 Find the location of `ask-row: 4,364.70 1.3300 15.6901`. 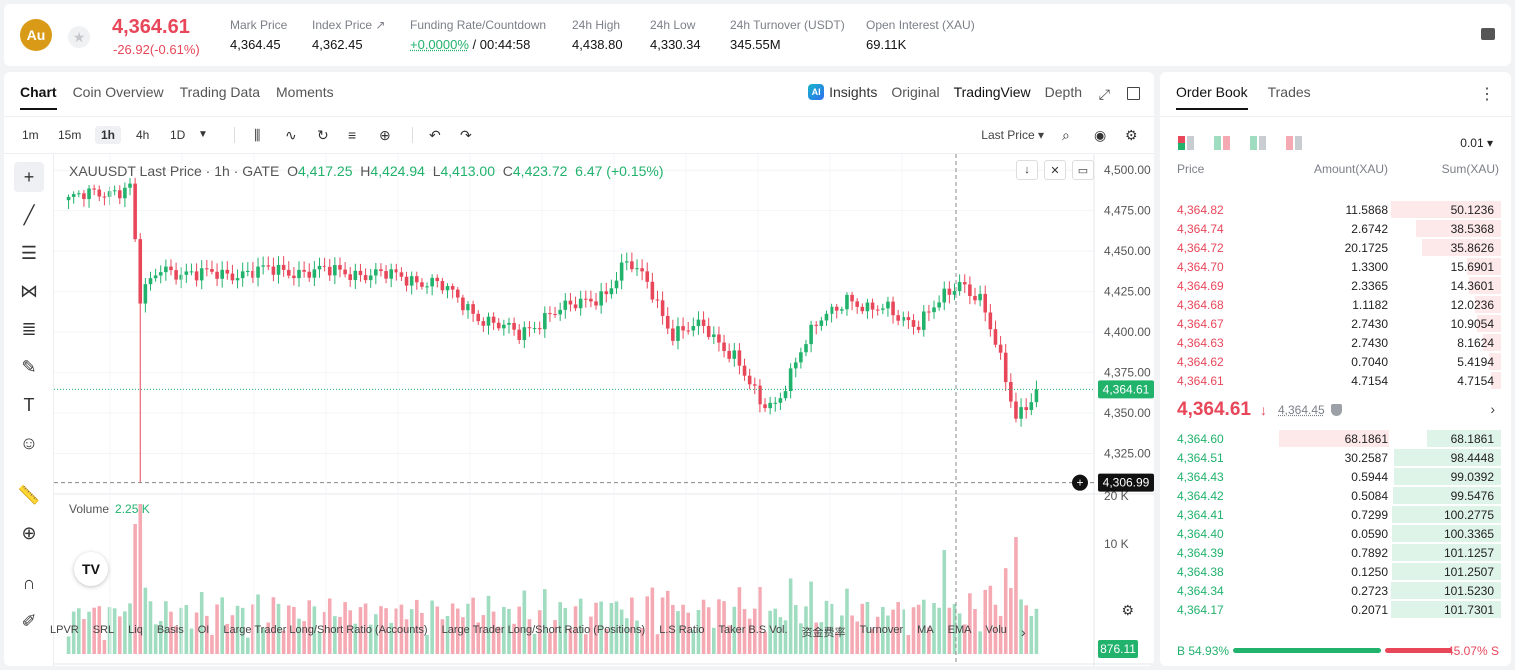

ask-row: 4,364.70 1.3300 15.6901 is located at coordinates (1335, 266).